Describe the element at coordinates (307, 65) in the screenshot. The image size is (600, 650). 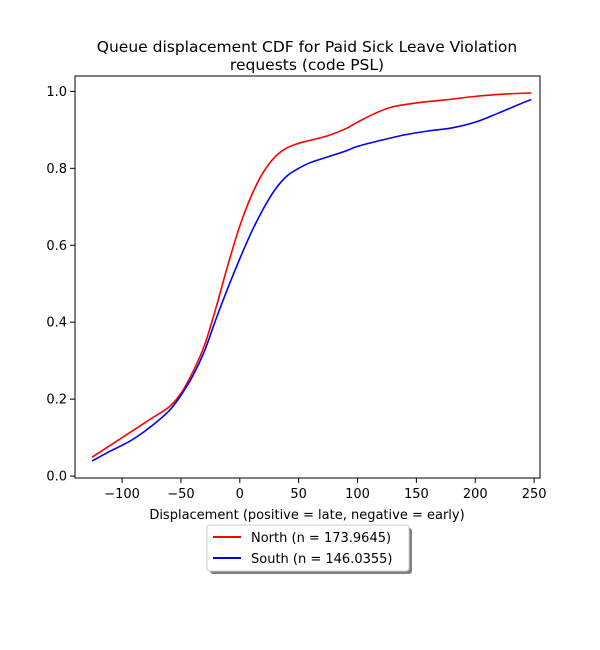
I see `chart-title-line-2: requests (code PSL)` at that location.